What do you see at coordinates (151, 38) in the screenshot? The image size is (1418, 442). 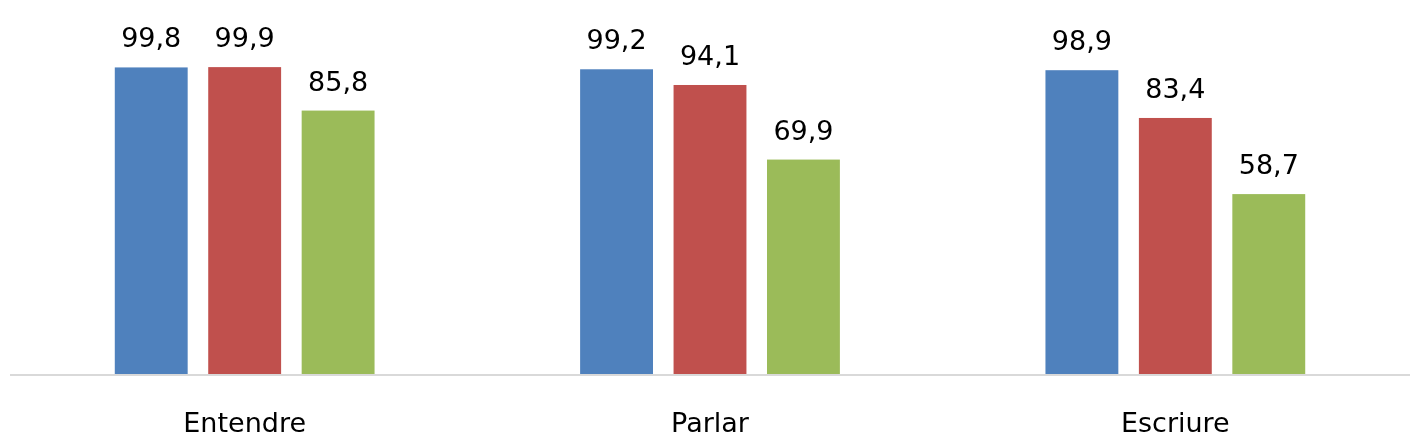 I see `data-label: 99,8` at bounding box center [151, 38].